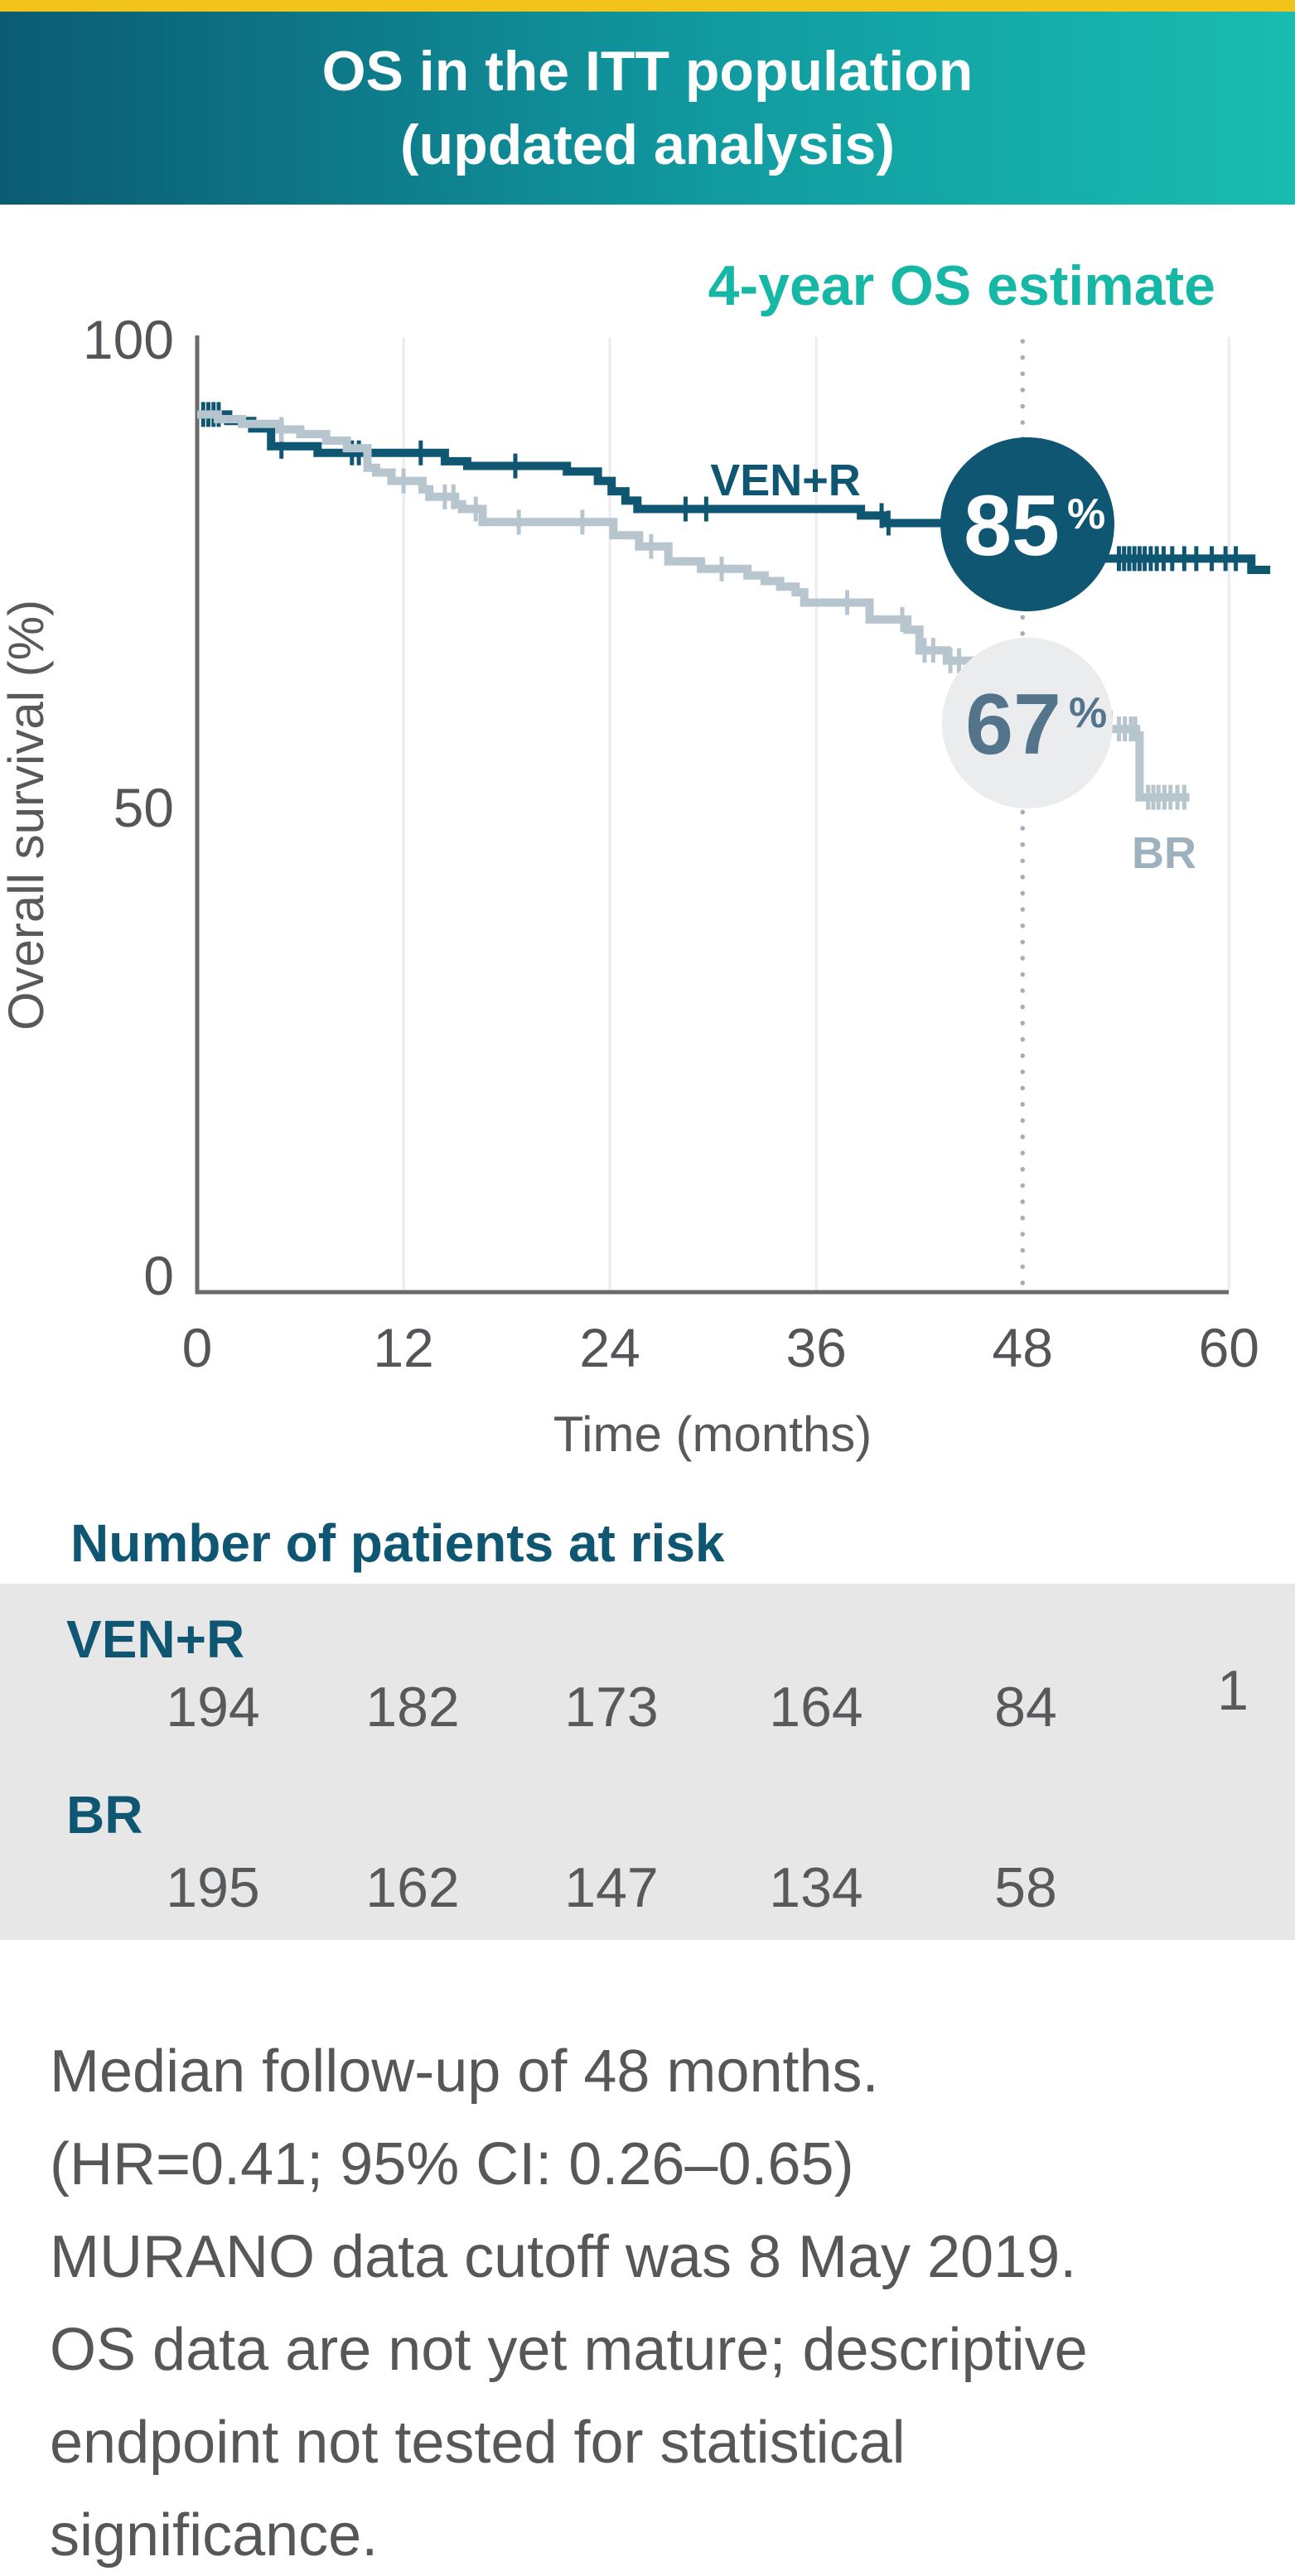 The height and width of the screenshot is (2576, 1295). I want to click on venr-estimate-percent-sign: %, so click(1086, 514).